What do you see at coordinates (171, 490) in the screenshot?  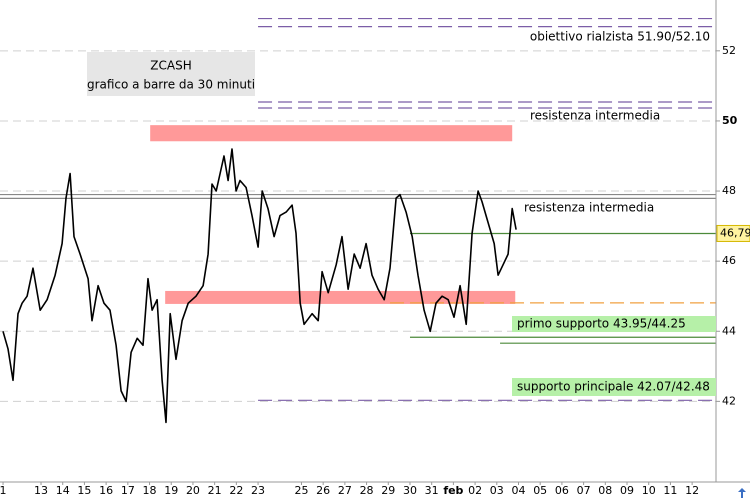 I see `x-tick-label: 19` at bounding box center [171, 490].